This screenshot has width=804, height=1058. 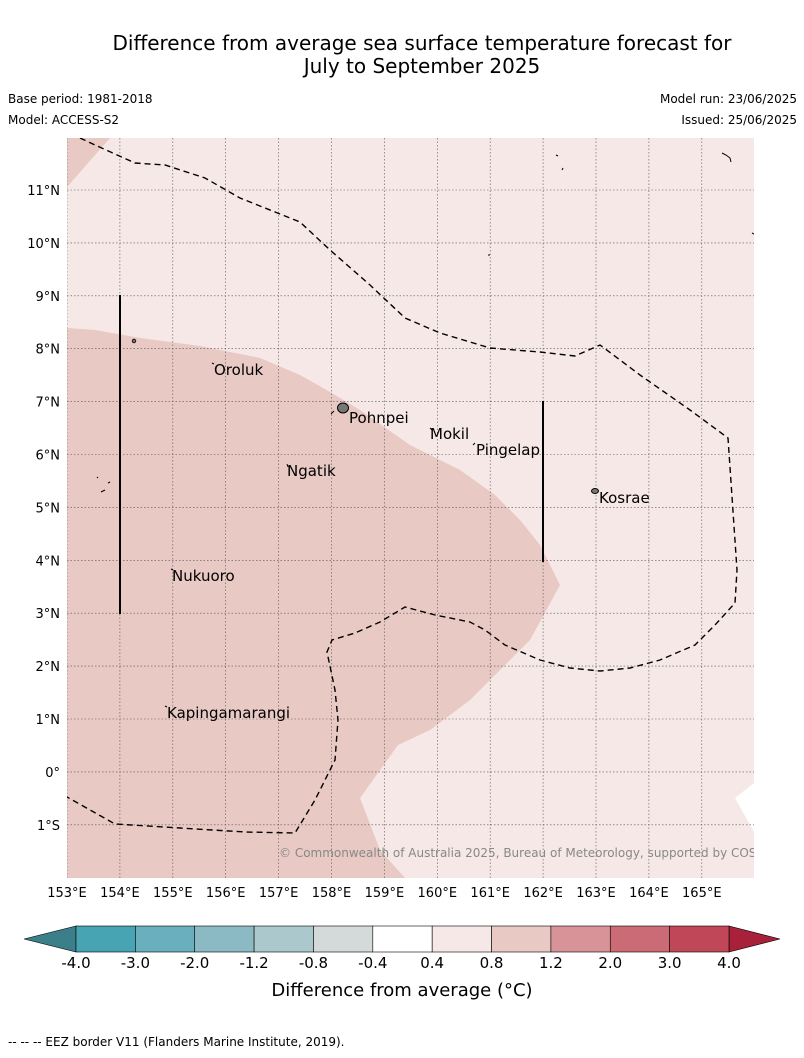 I want to click on colorbar-tick-label: 0.4, so click(x=432, y=963).